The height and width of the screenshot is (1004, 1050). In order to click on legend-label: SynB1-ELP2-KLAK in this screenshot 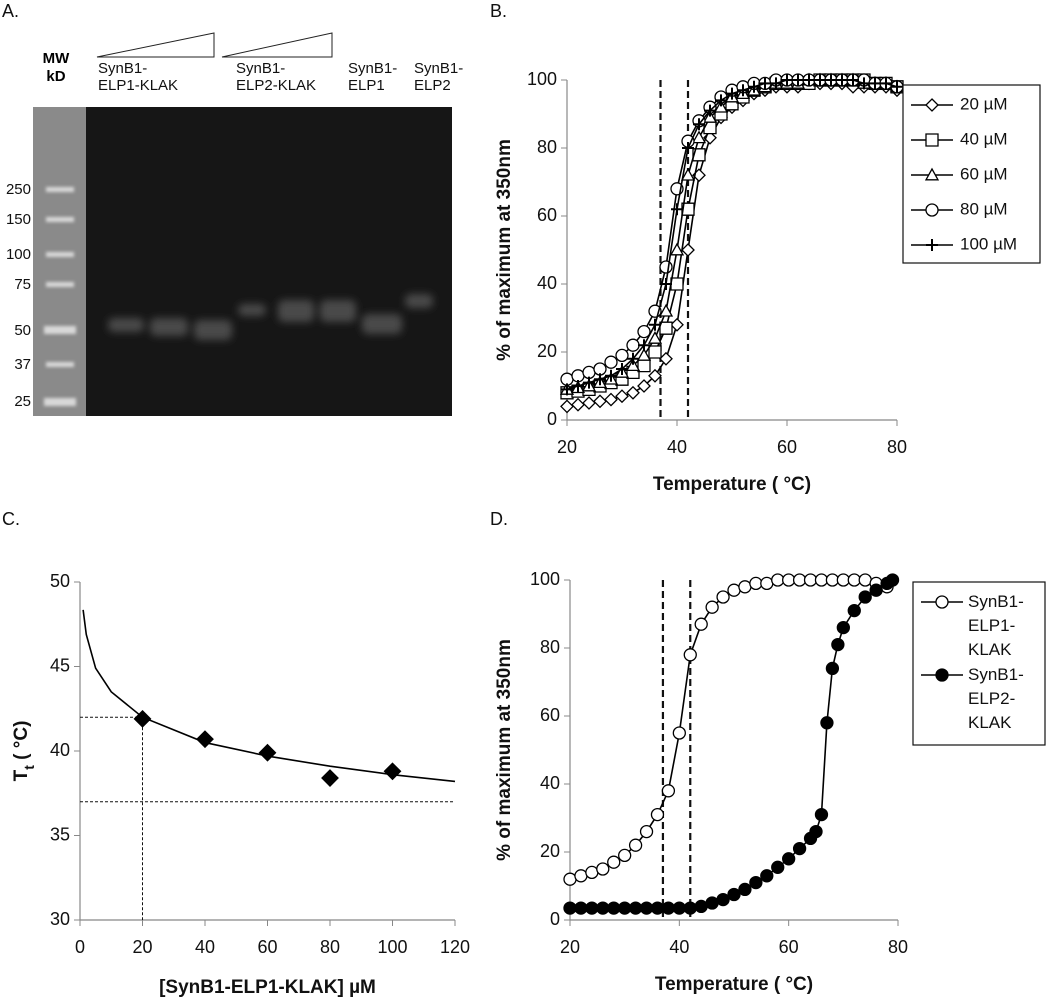, I will do `click(996, 698)`.